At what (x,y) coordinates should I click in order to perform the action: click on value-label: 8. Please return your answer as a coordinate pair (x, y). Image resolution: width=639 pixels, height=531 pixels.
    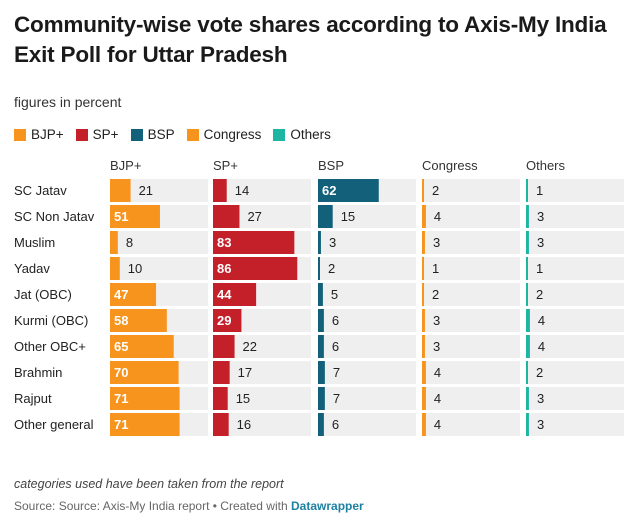
    Looking at the image, I should click on (129, 242).